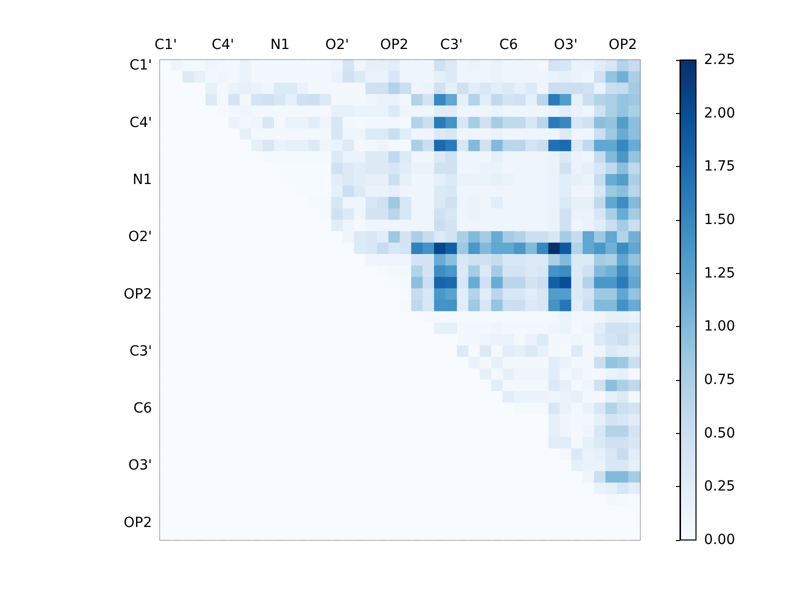 The height and width of the screenshot is (600, 800). What do you see at coordinates (140, 237) in the screenshot?
I see `y-tick-label: O2'` at bounding box center [140, 237].